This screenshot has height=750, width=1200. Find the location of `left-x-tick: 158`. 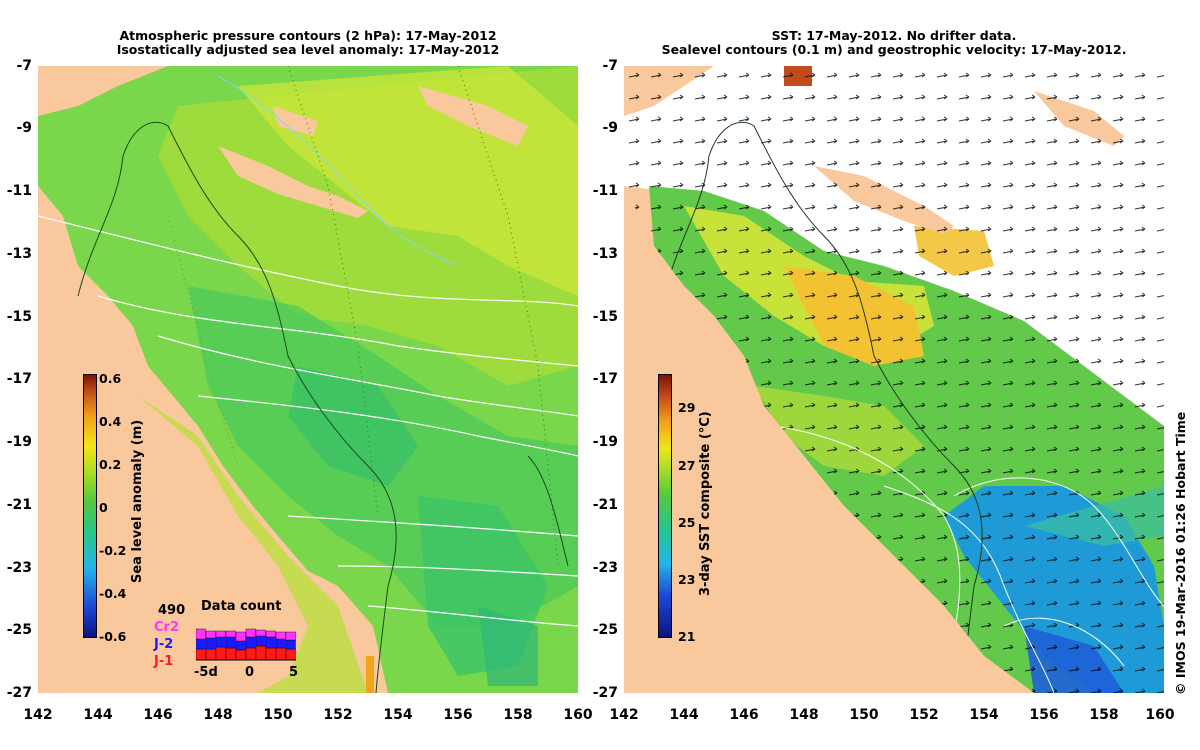

left-x-tick: 158 is located at coordinates (518, 715).